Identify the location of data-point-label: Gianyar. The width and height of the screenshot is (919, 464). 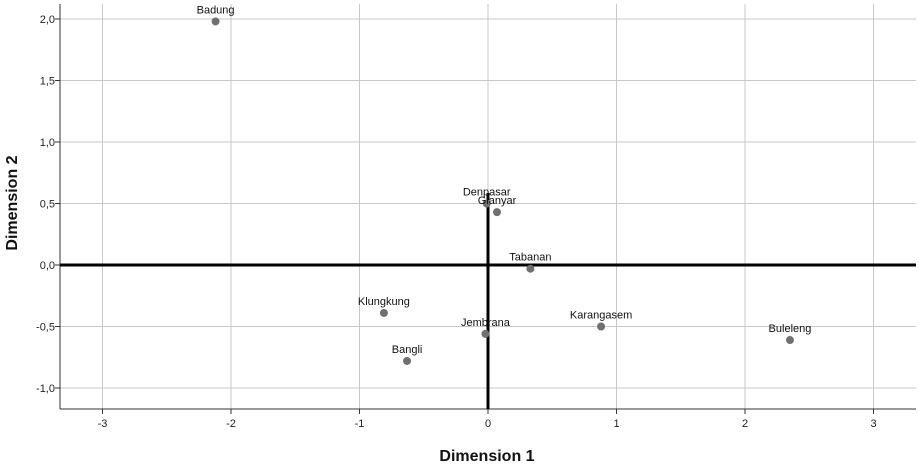
(497, 201).